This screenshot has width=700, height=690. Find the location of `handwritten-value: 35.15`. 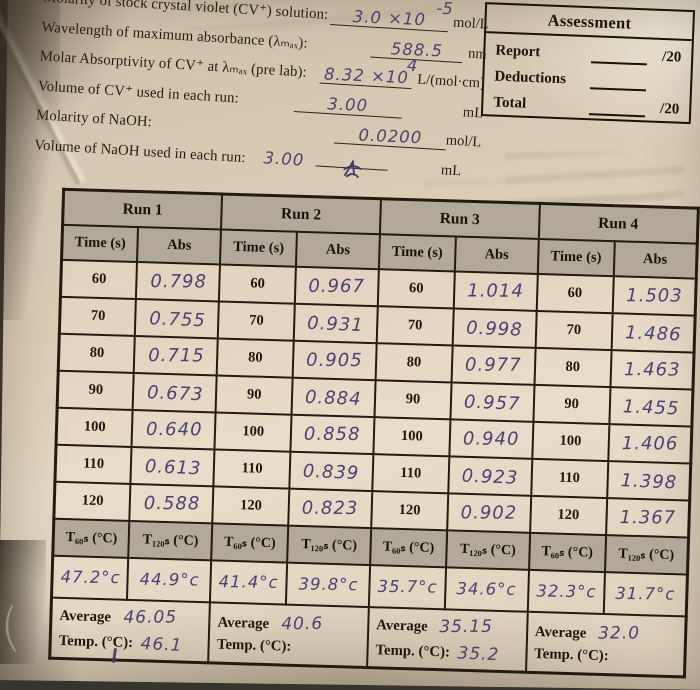

handwritten-value: 35.15 is located at coordinates (466, 627).